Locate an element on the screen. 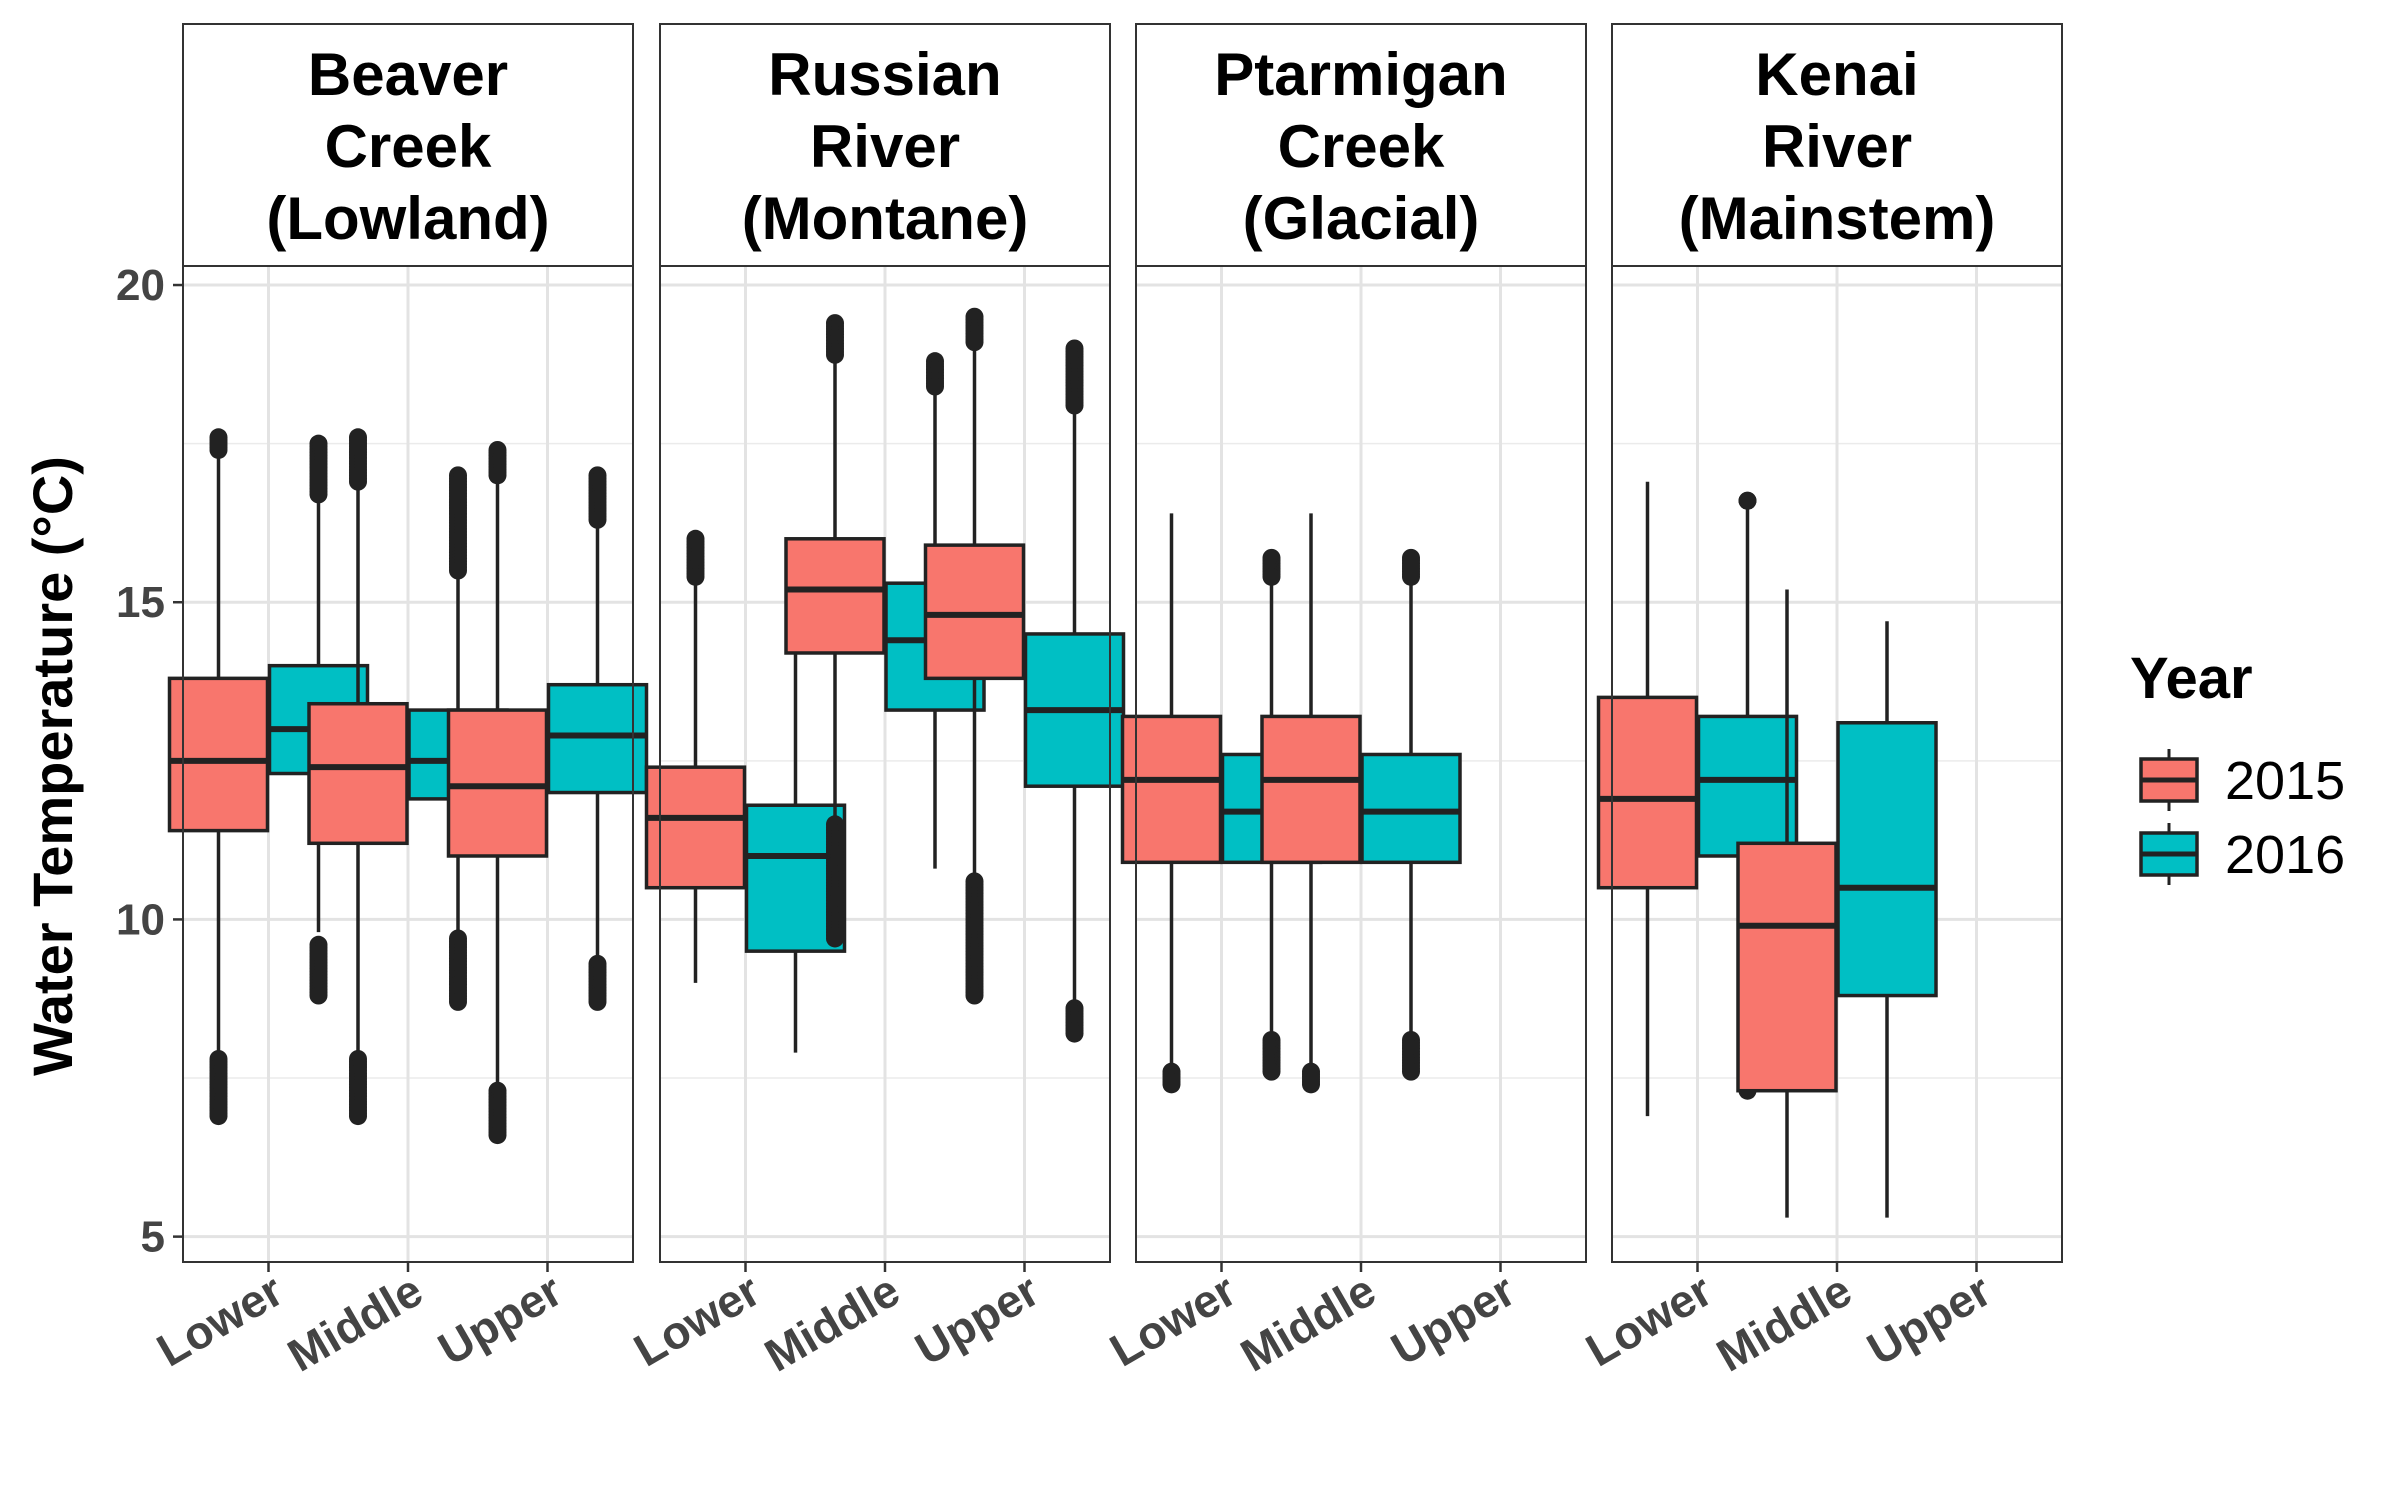 This screenshot has width=2400, height=1500. facet-title-line: Beaver is located at coordinates (408, 74).